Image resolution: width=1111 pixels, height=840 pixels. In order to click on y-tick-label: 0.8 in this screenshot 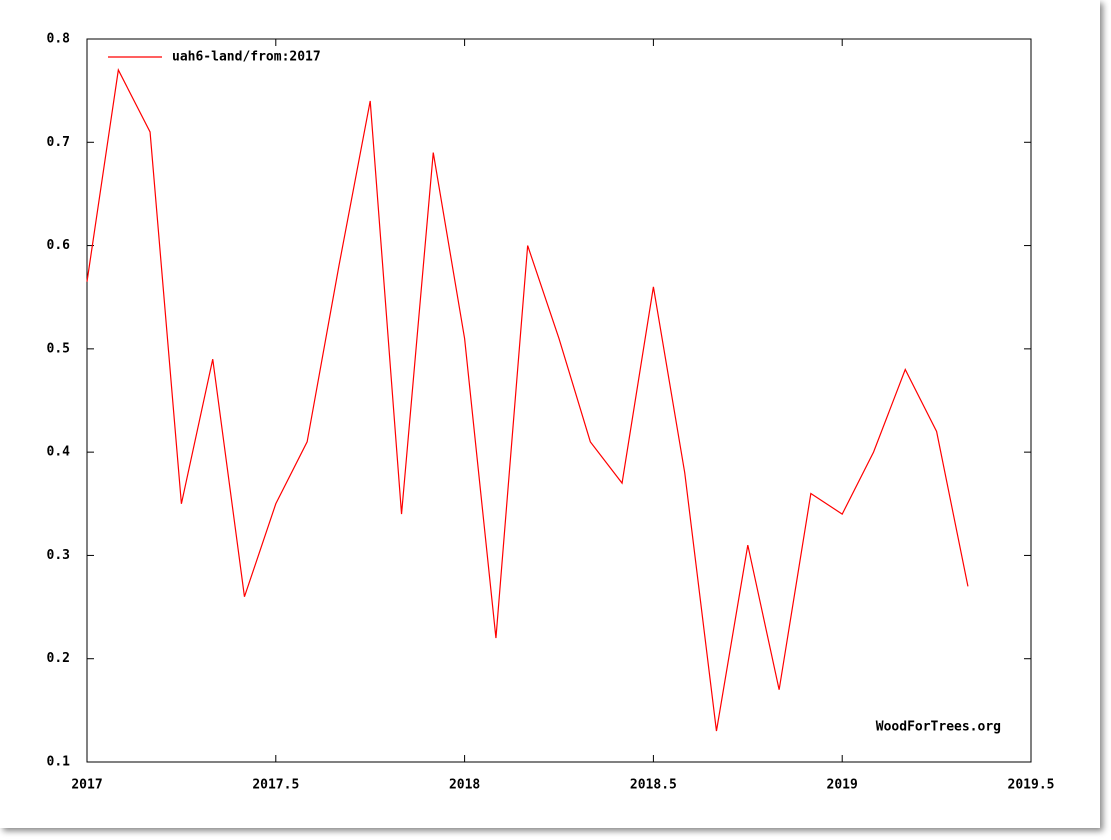, I will do `click(59, 39)`.